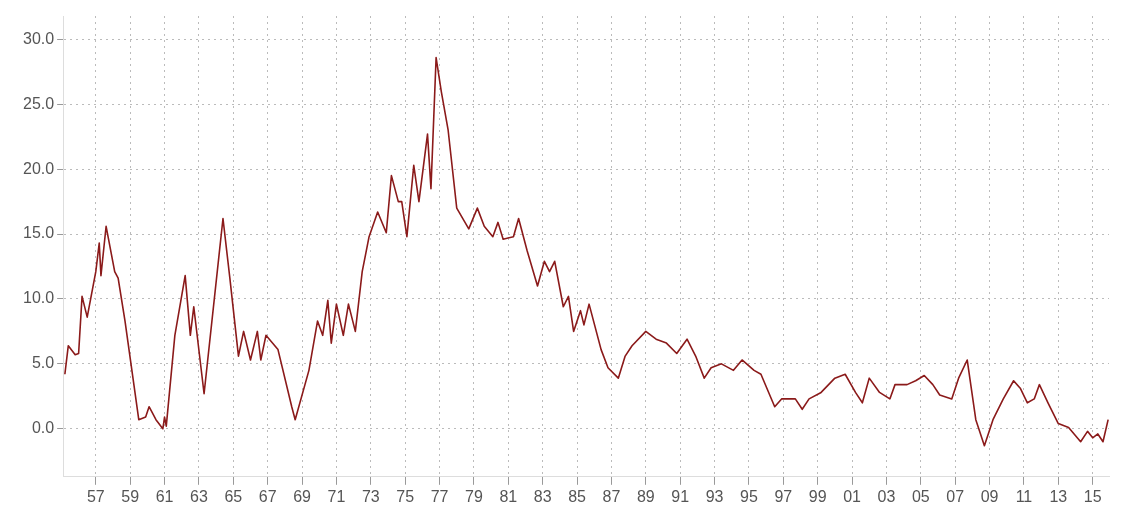 The height and width of the screenshot is (522, 1137). Describe the element at coordinates (474, 496) in the screenshot. I see `x-tick-label: 79` at that location.